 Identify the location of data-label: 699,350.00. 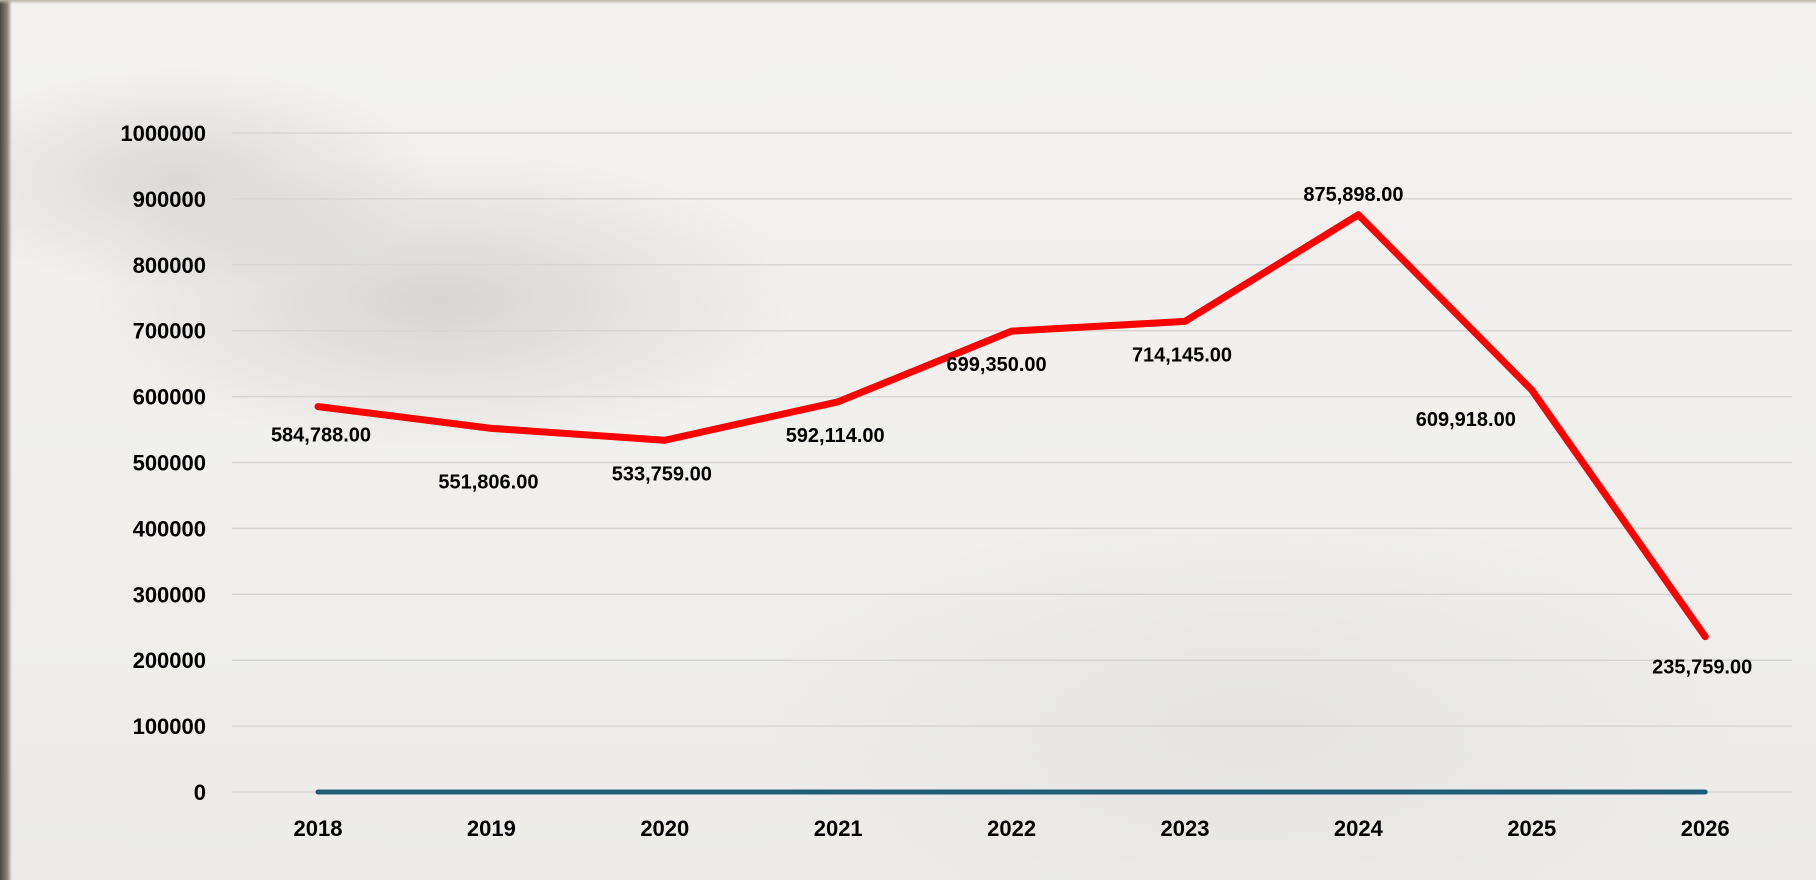
(997, 365).